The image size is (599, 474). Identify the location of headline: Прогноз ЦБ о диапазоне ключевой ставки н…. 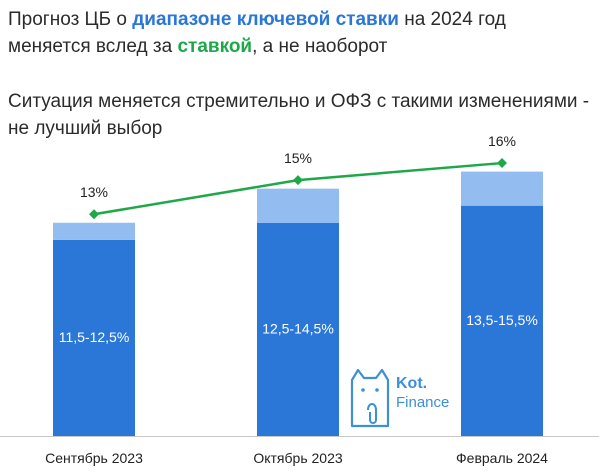
(300, 33).